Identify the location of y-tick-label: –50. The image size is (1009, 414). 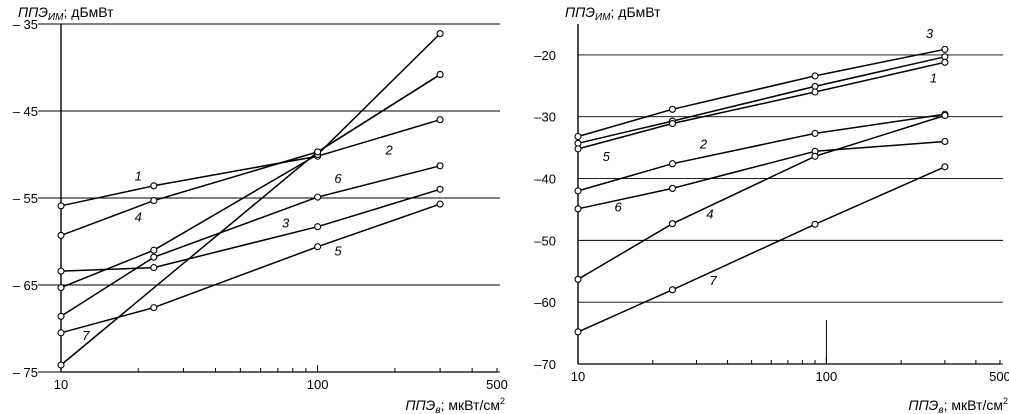
(545, 240).